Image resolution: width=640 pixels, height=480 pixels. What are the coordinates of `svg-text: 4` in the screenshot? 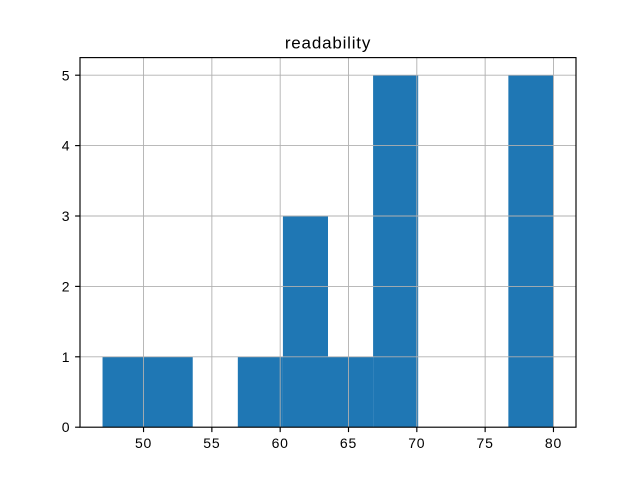 It's located at (66, 146).